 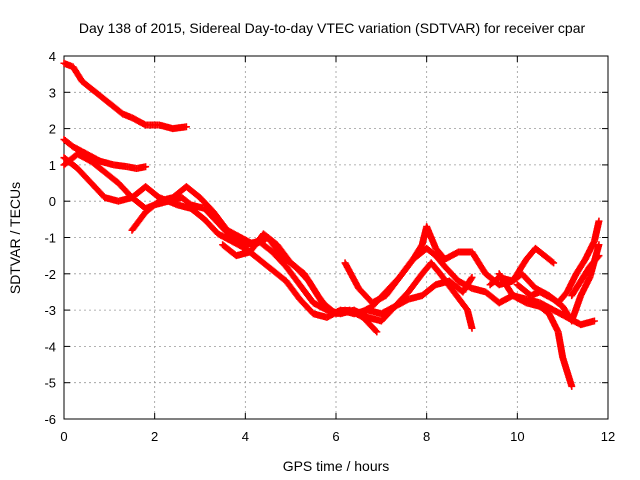 What do you see at coordinates (52, 201) in the screenshot?
I see `y-tick-label: 0` at bounding box center [52, 201].